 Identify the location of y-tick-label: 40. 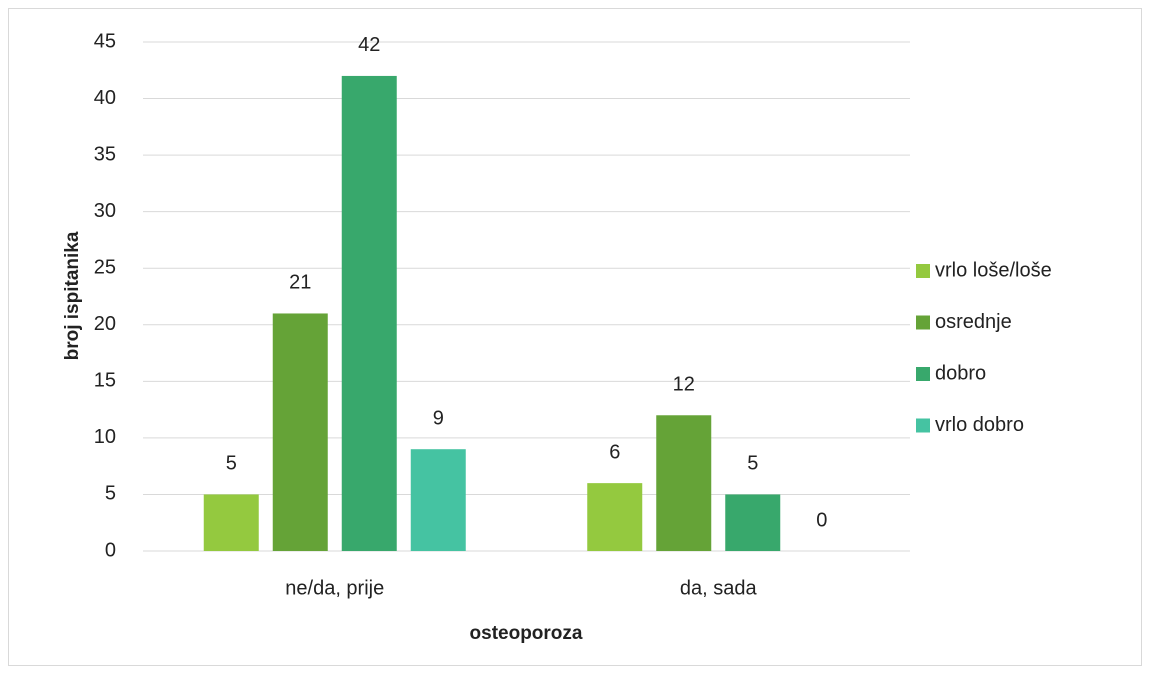
(105, 98).